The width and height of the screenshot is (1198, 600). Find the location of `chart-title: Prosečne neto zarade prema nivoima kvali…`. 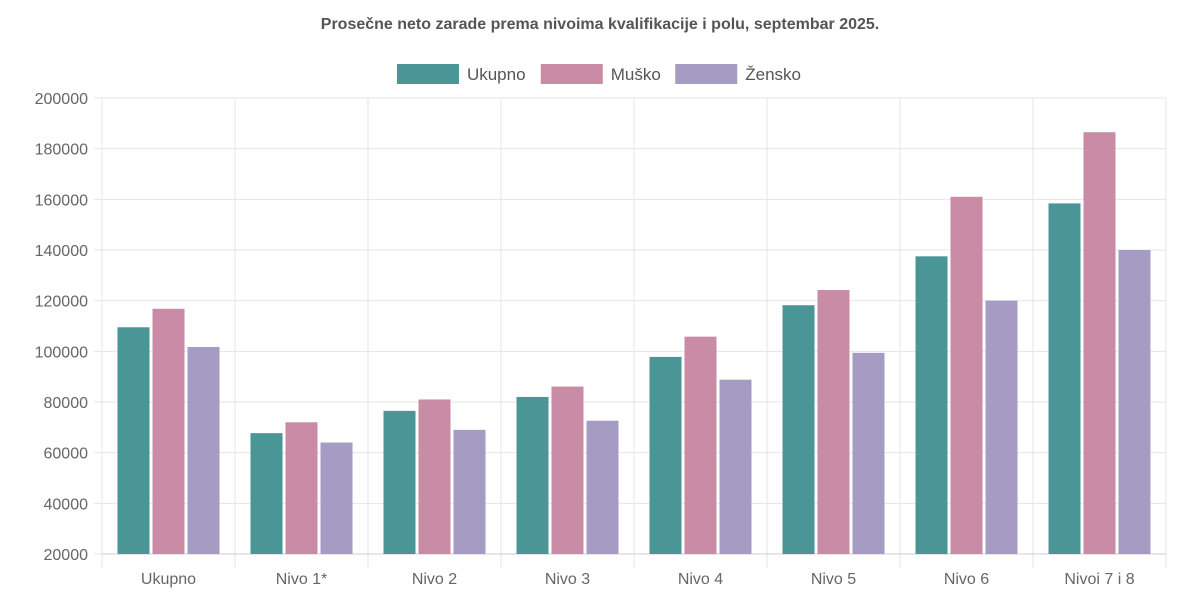

chart-title: Prosečne neto zarade prema nivoima kvali… is located at coordinates (600, 24).